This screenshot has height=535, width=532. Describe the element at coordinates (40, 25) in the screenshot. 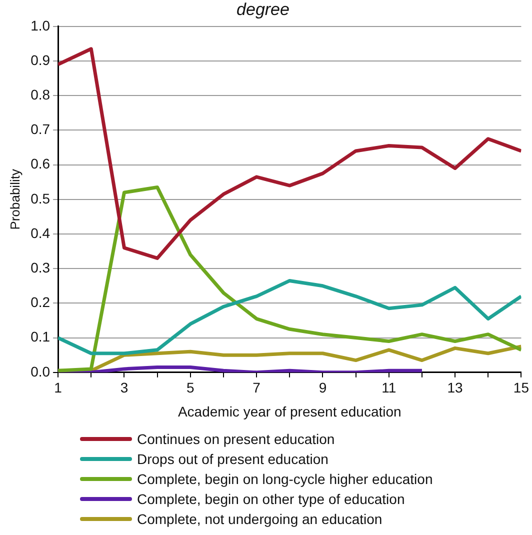

I see `y-tick-label: 1.0` at that location.